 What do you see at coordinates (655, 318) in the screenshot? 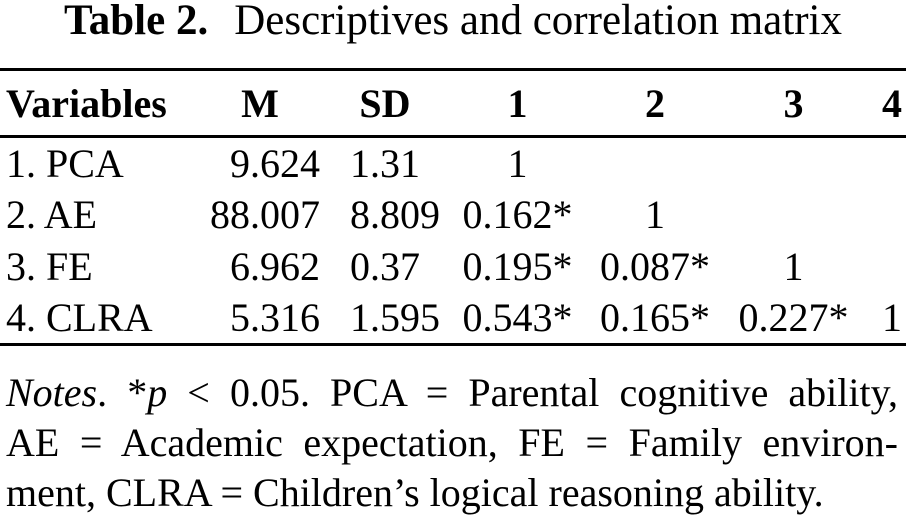
I see `table-cell: 0.165*` at bounding box center [655, 318].